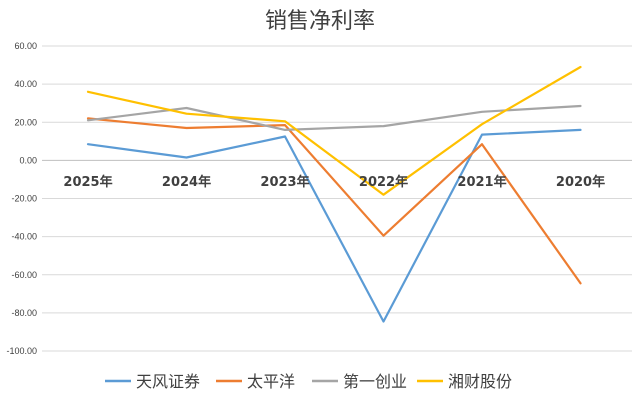  What do you see at coordinates (168, 381) in the screenshot?
I see `legend-label: 天风证券` at bounding box center [168, 381].